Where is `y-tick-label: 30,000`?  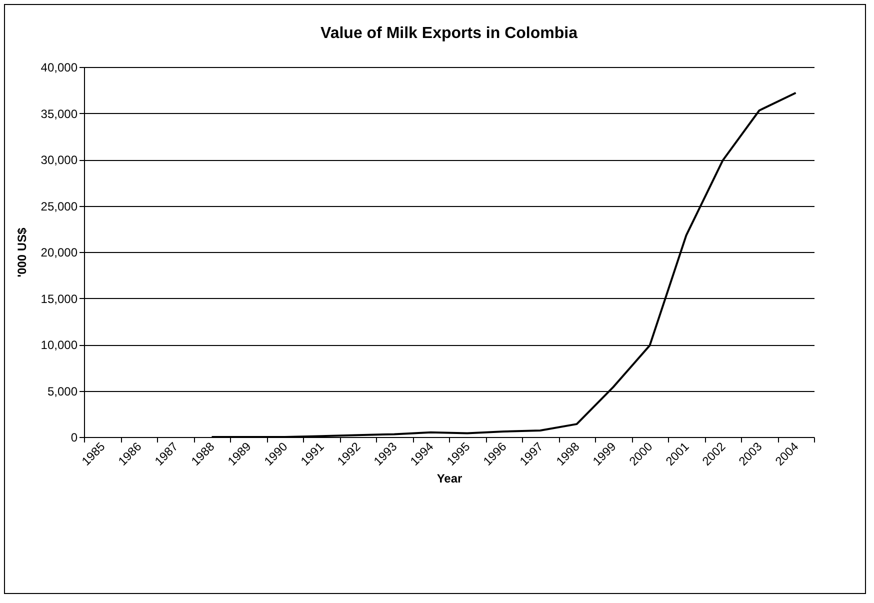 y-tick-label: 30,000 is located at coordinates (59, 160).